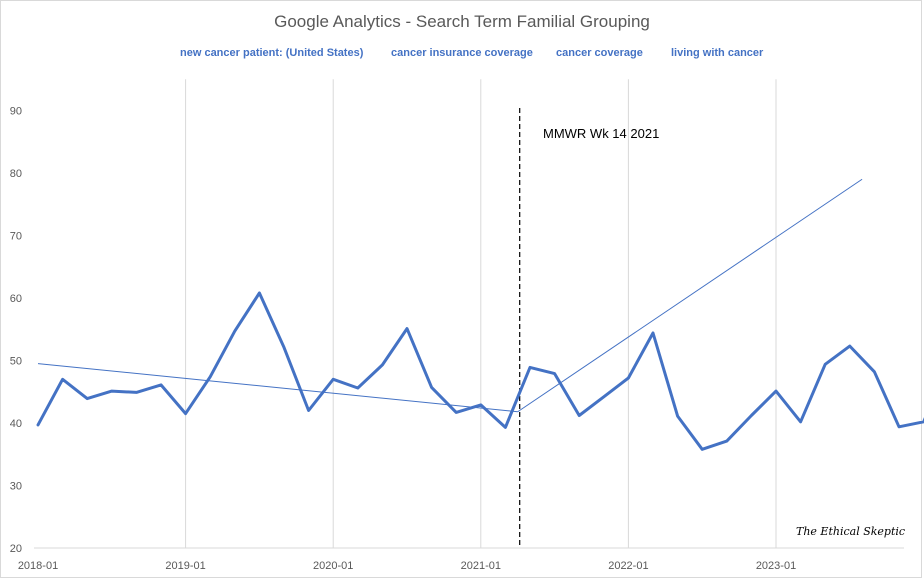  Describe the element at coordinates (462, 53) in the screenshot. I see `legend-entry-cancer-insurance-coverage: cancer insurance coverage` at that location.